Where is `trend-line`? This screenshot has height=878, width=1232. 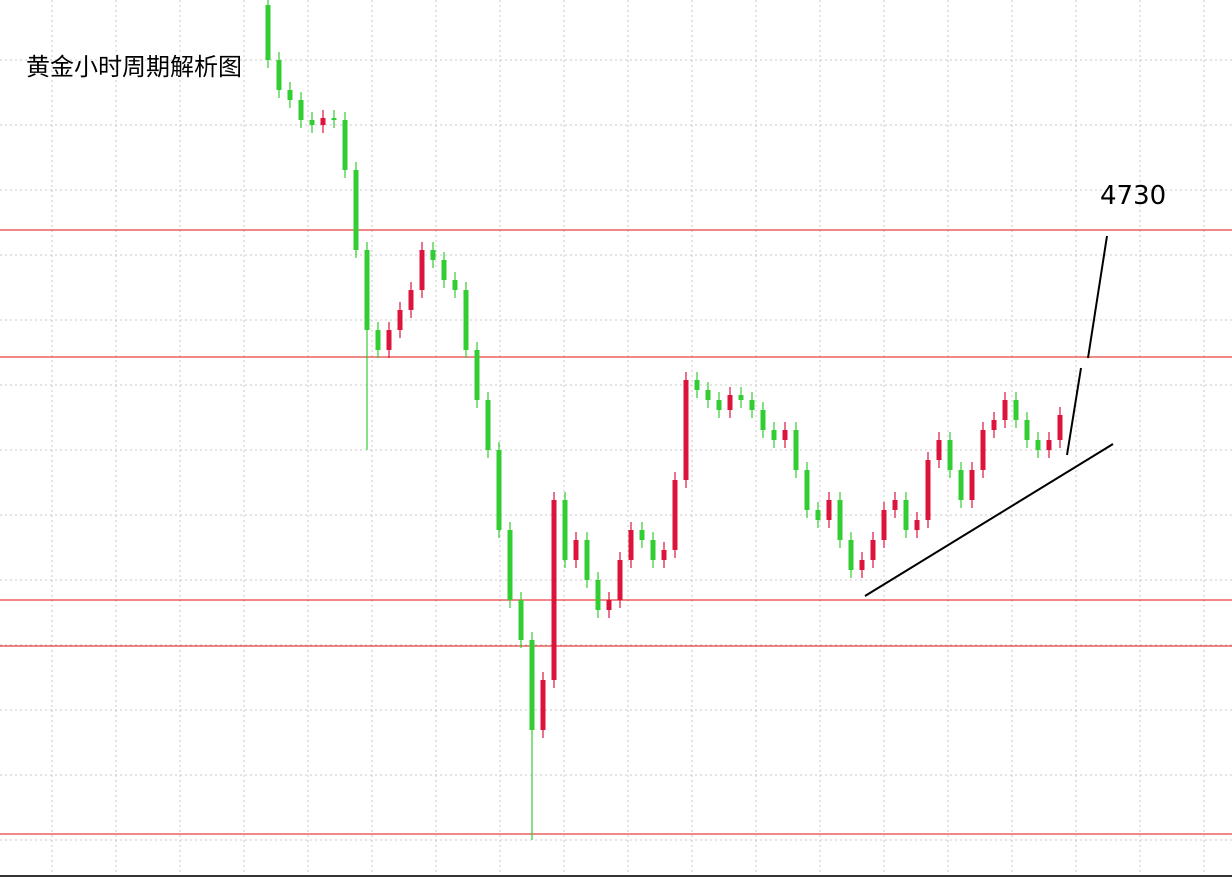 trend-line is located at coordinates (989, 520).